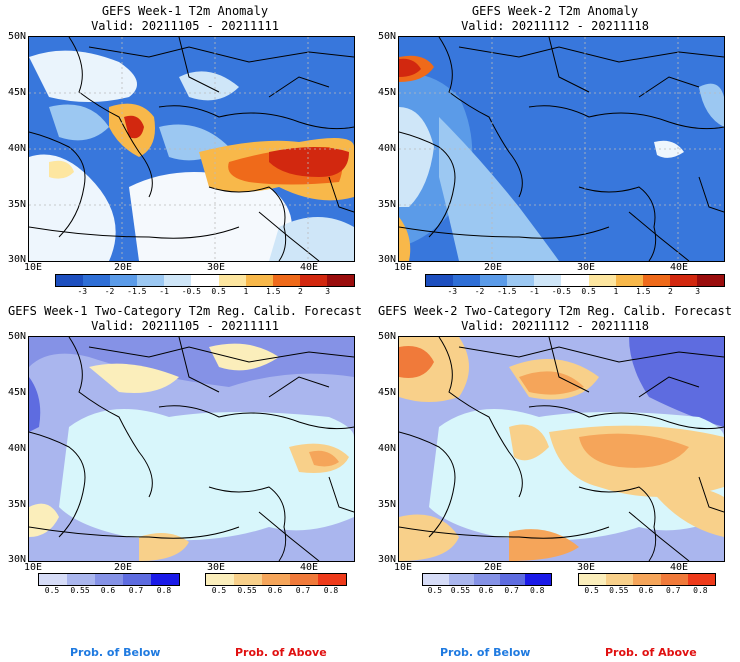 This screenshot has height=662, width=740. Describe the element at coordinates (273, 291) in the screenshot. I see `colorbar-tick-label: 1.5` at that location.